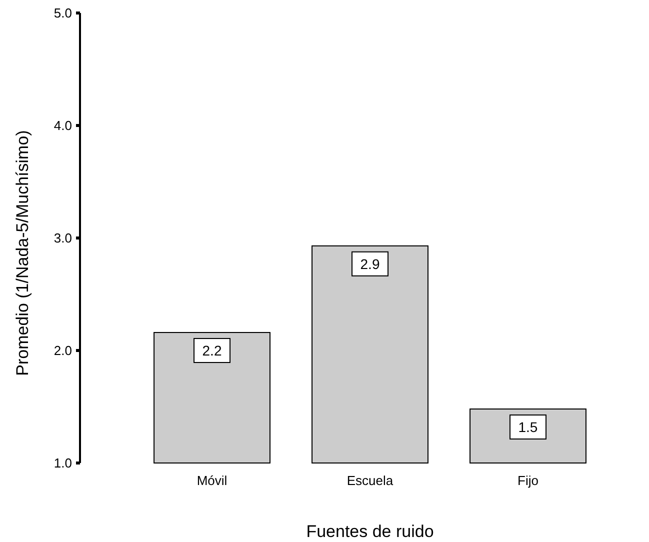 The image size is (649, 542). What do you see at coordinates (370, 480) in the screenshot?
I see `x-tick-label: Escuela` at bounding box center [370, 480].